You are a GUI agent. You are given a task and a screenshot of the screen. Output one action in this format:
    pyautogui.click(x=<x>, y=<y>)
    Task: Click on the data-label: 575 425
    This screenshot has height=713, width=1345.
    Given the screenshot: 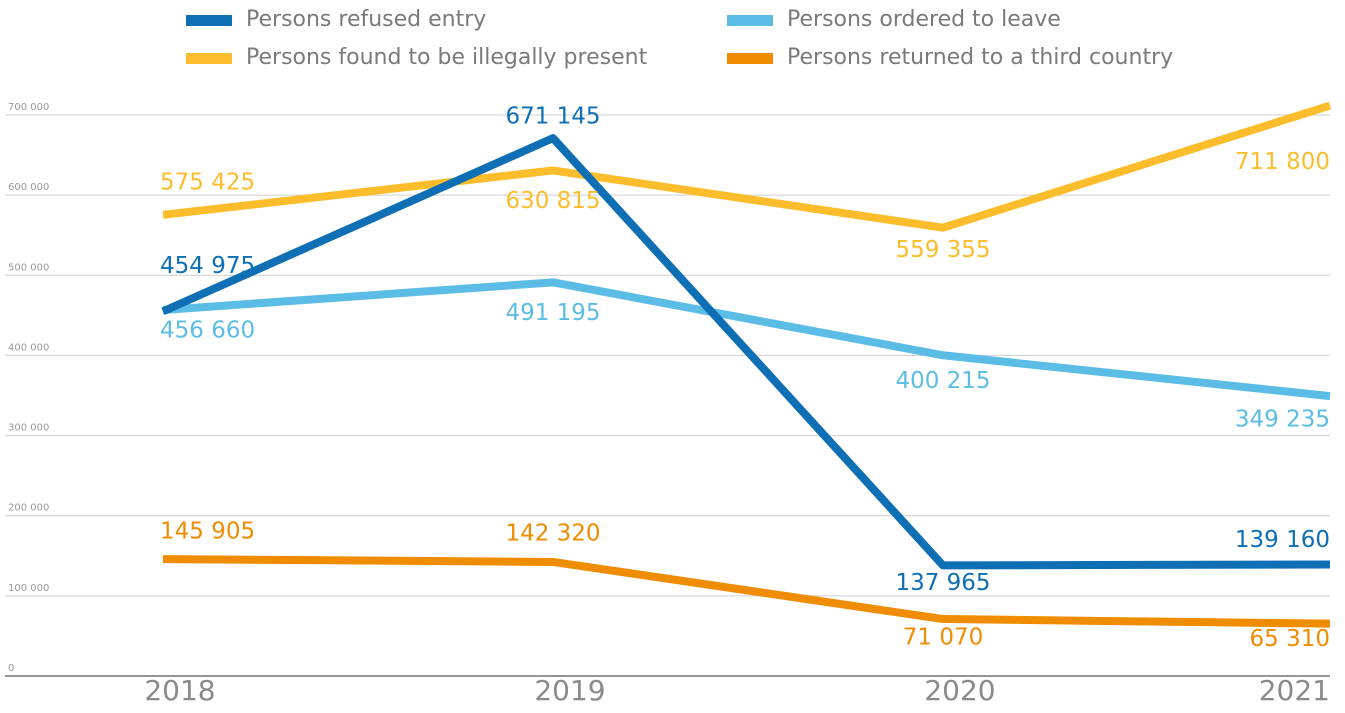 What is the action you would take?
    pyautogui.click(x=207, y=182)
    